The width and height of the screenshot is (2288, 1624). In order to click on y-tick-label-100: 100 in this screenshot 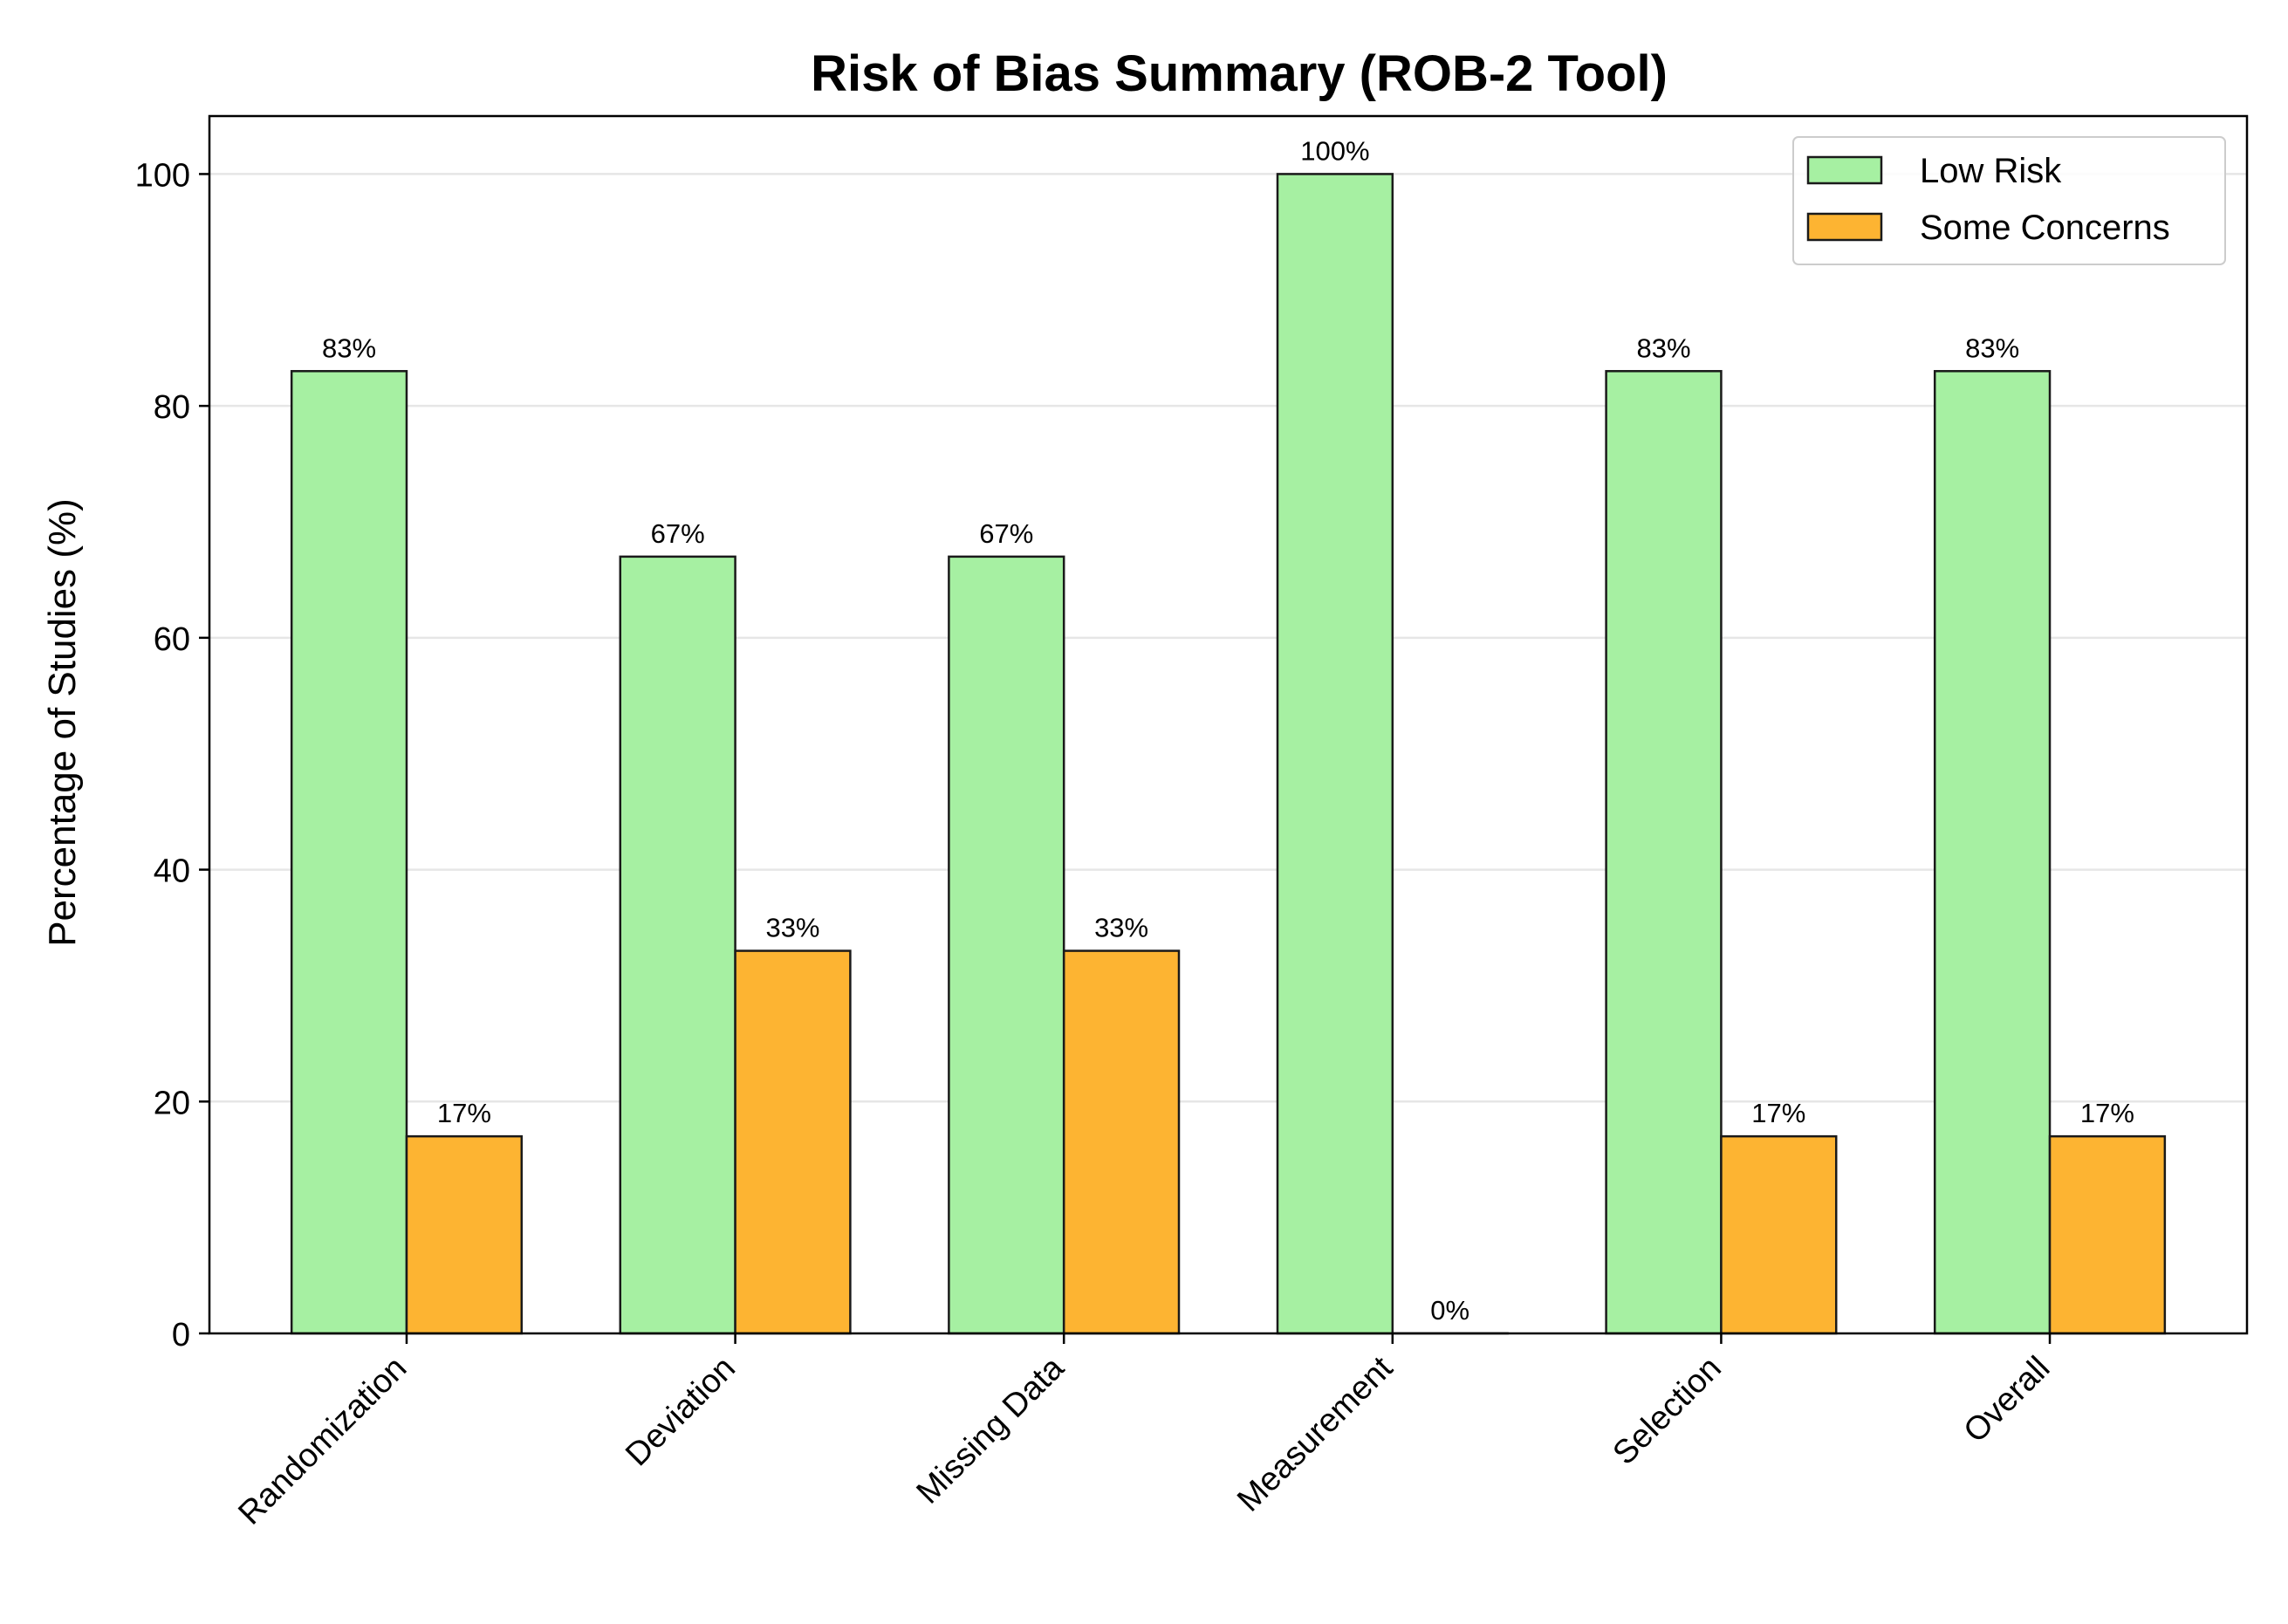, I will do `click(162, 175)`.